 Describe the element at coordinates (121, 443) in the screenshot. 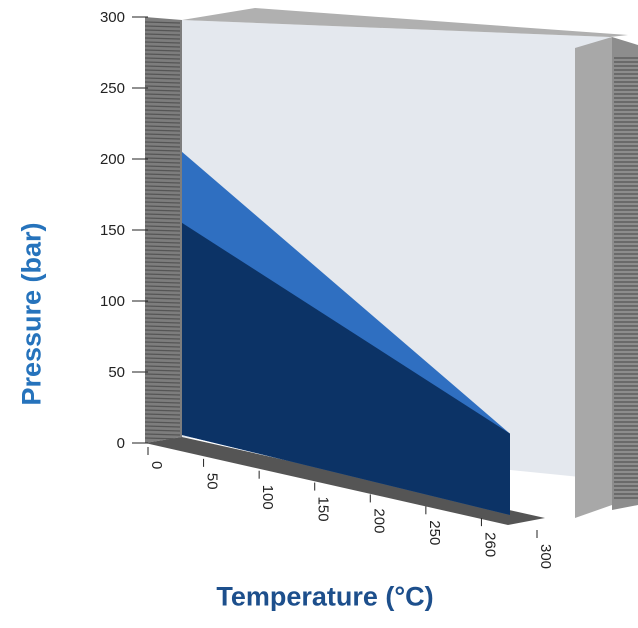

I see `y-tick-label: 0` at that location.